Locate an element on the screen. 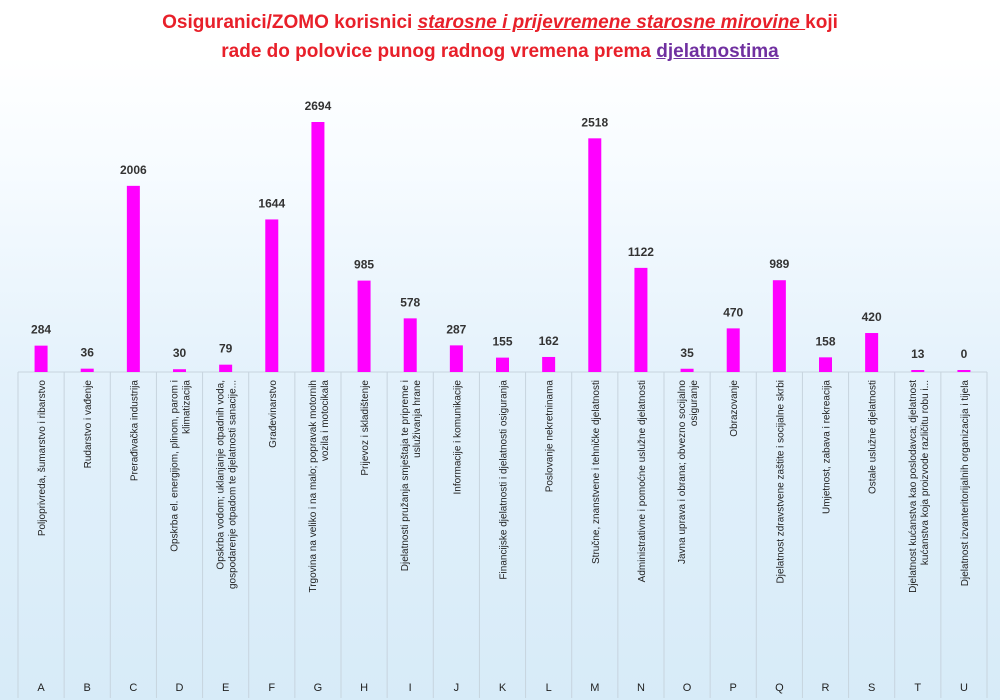  category-code-F: F is located at coordinates (271, 688).